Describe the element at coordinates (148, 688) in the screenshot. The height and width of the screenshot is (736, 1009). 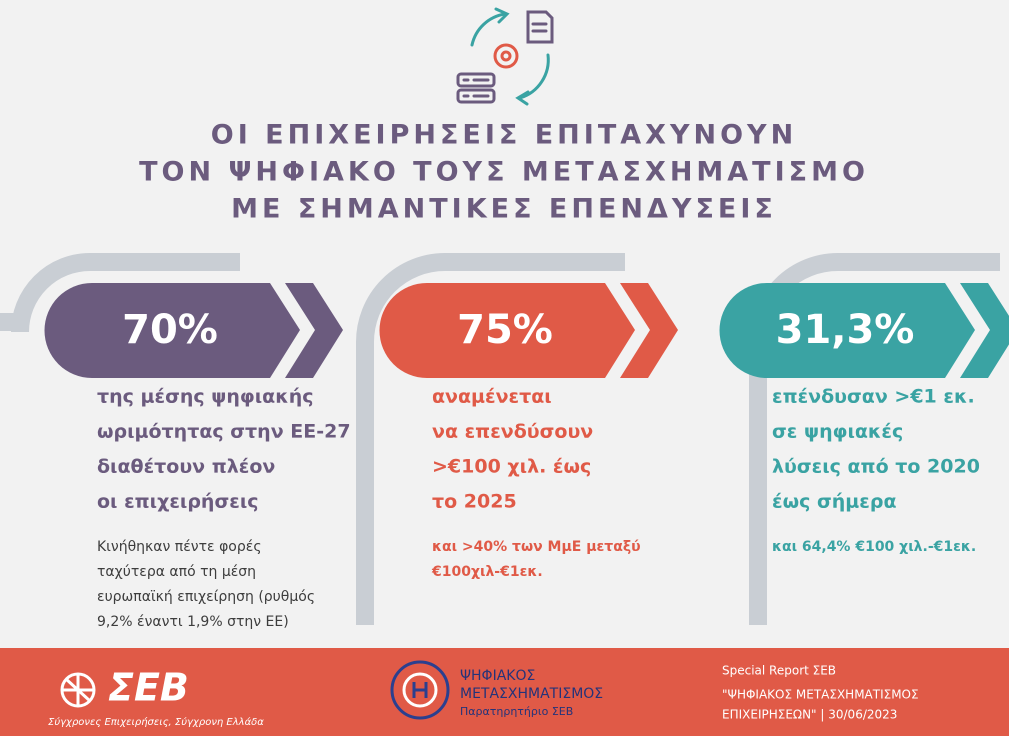
I see `footer-logo: ΣΕΒ` at that location.